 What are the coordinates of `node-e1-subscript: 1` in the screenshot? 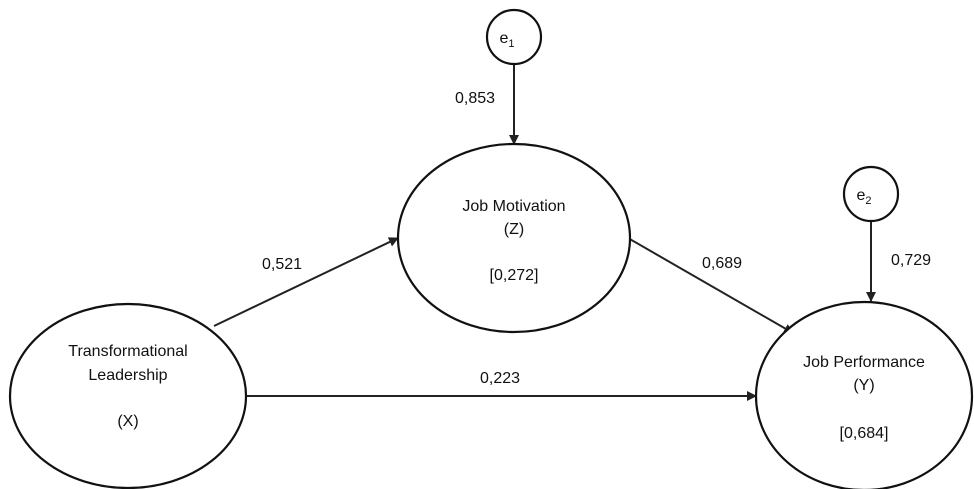 It's located at (511, 44).